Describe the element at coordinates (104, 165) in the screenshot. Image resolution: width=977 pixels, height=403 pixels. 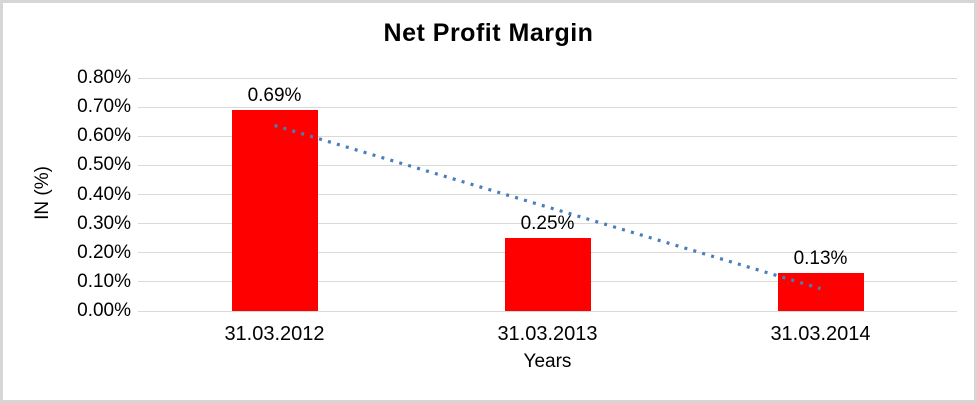
I see `y-tick-label: 0.50%` at that location.